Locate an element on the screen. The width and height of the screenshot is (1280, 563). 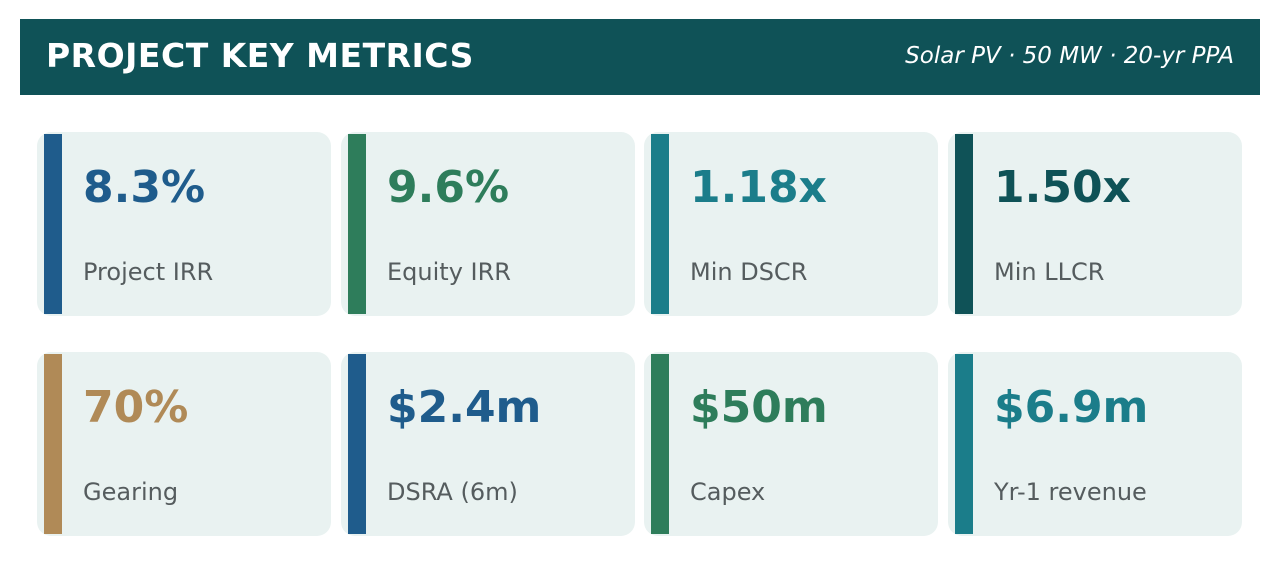
metric-value: $6.9m is located at coordinates (1071, 407).